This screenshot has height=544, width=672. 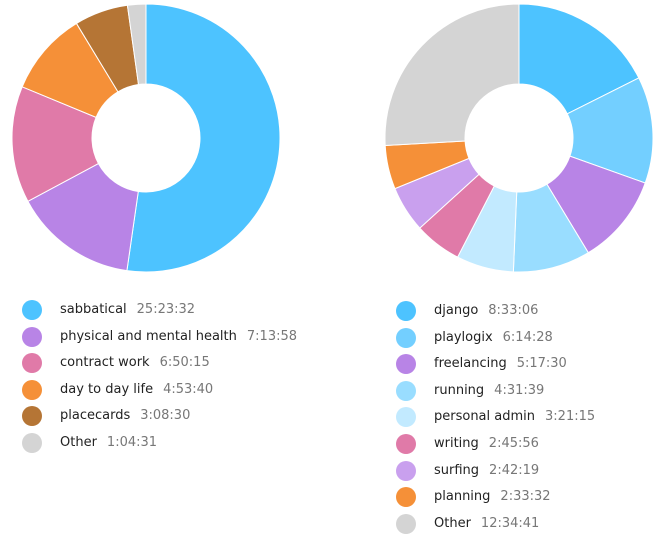 I want to click on legend-duration: 2:45:56, so click(x=513, y=443).